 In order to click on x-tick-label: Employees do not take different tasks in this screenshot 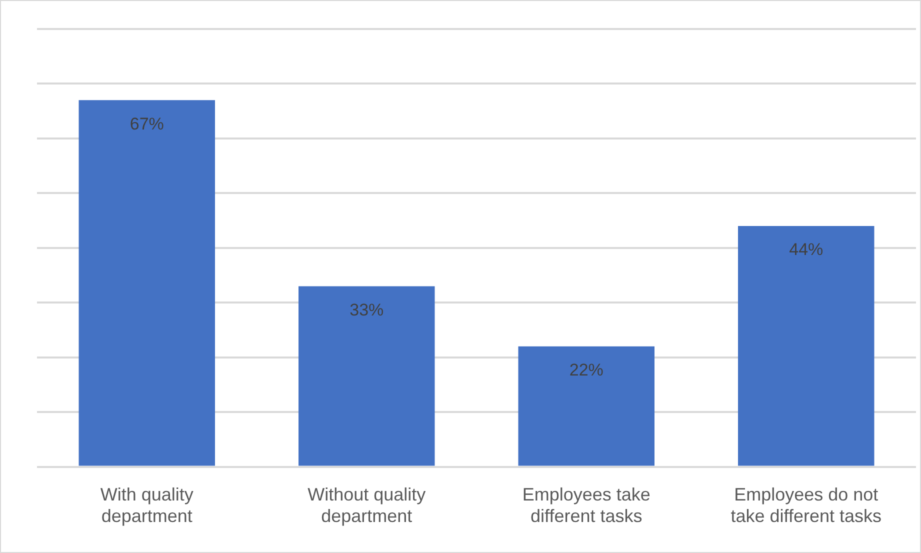, I will do `click(806, 505)`.